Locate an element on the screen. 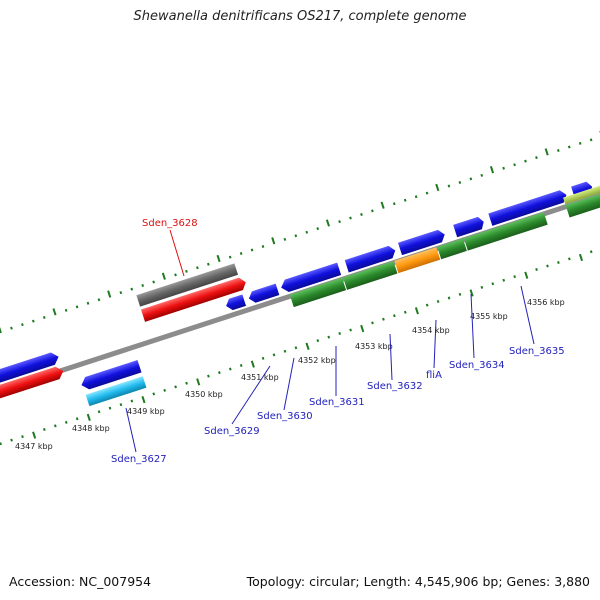  gene-sden-3628-red is located at coordinates (194, 299).